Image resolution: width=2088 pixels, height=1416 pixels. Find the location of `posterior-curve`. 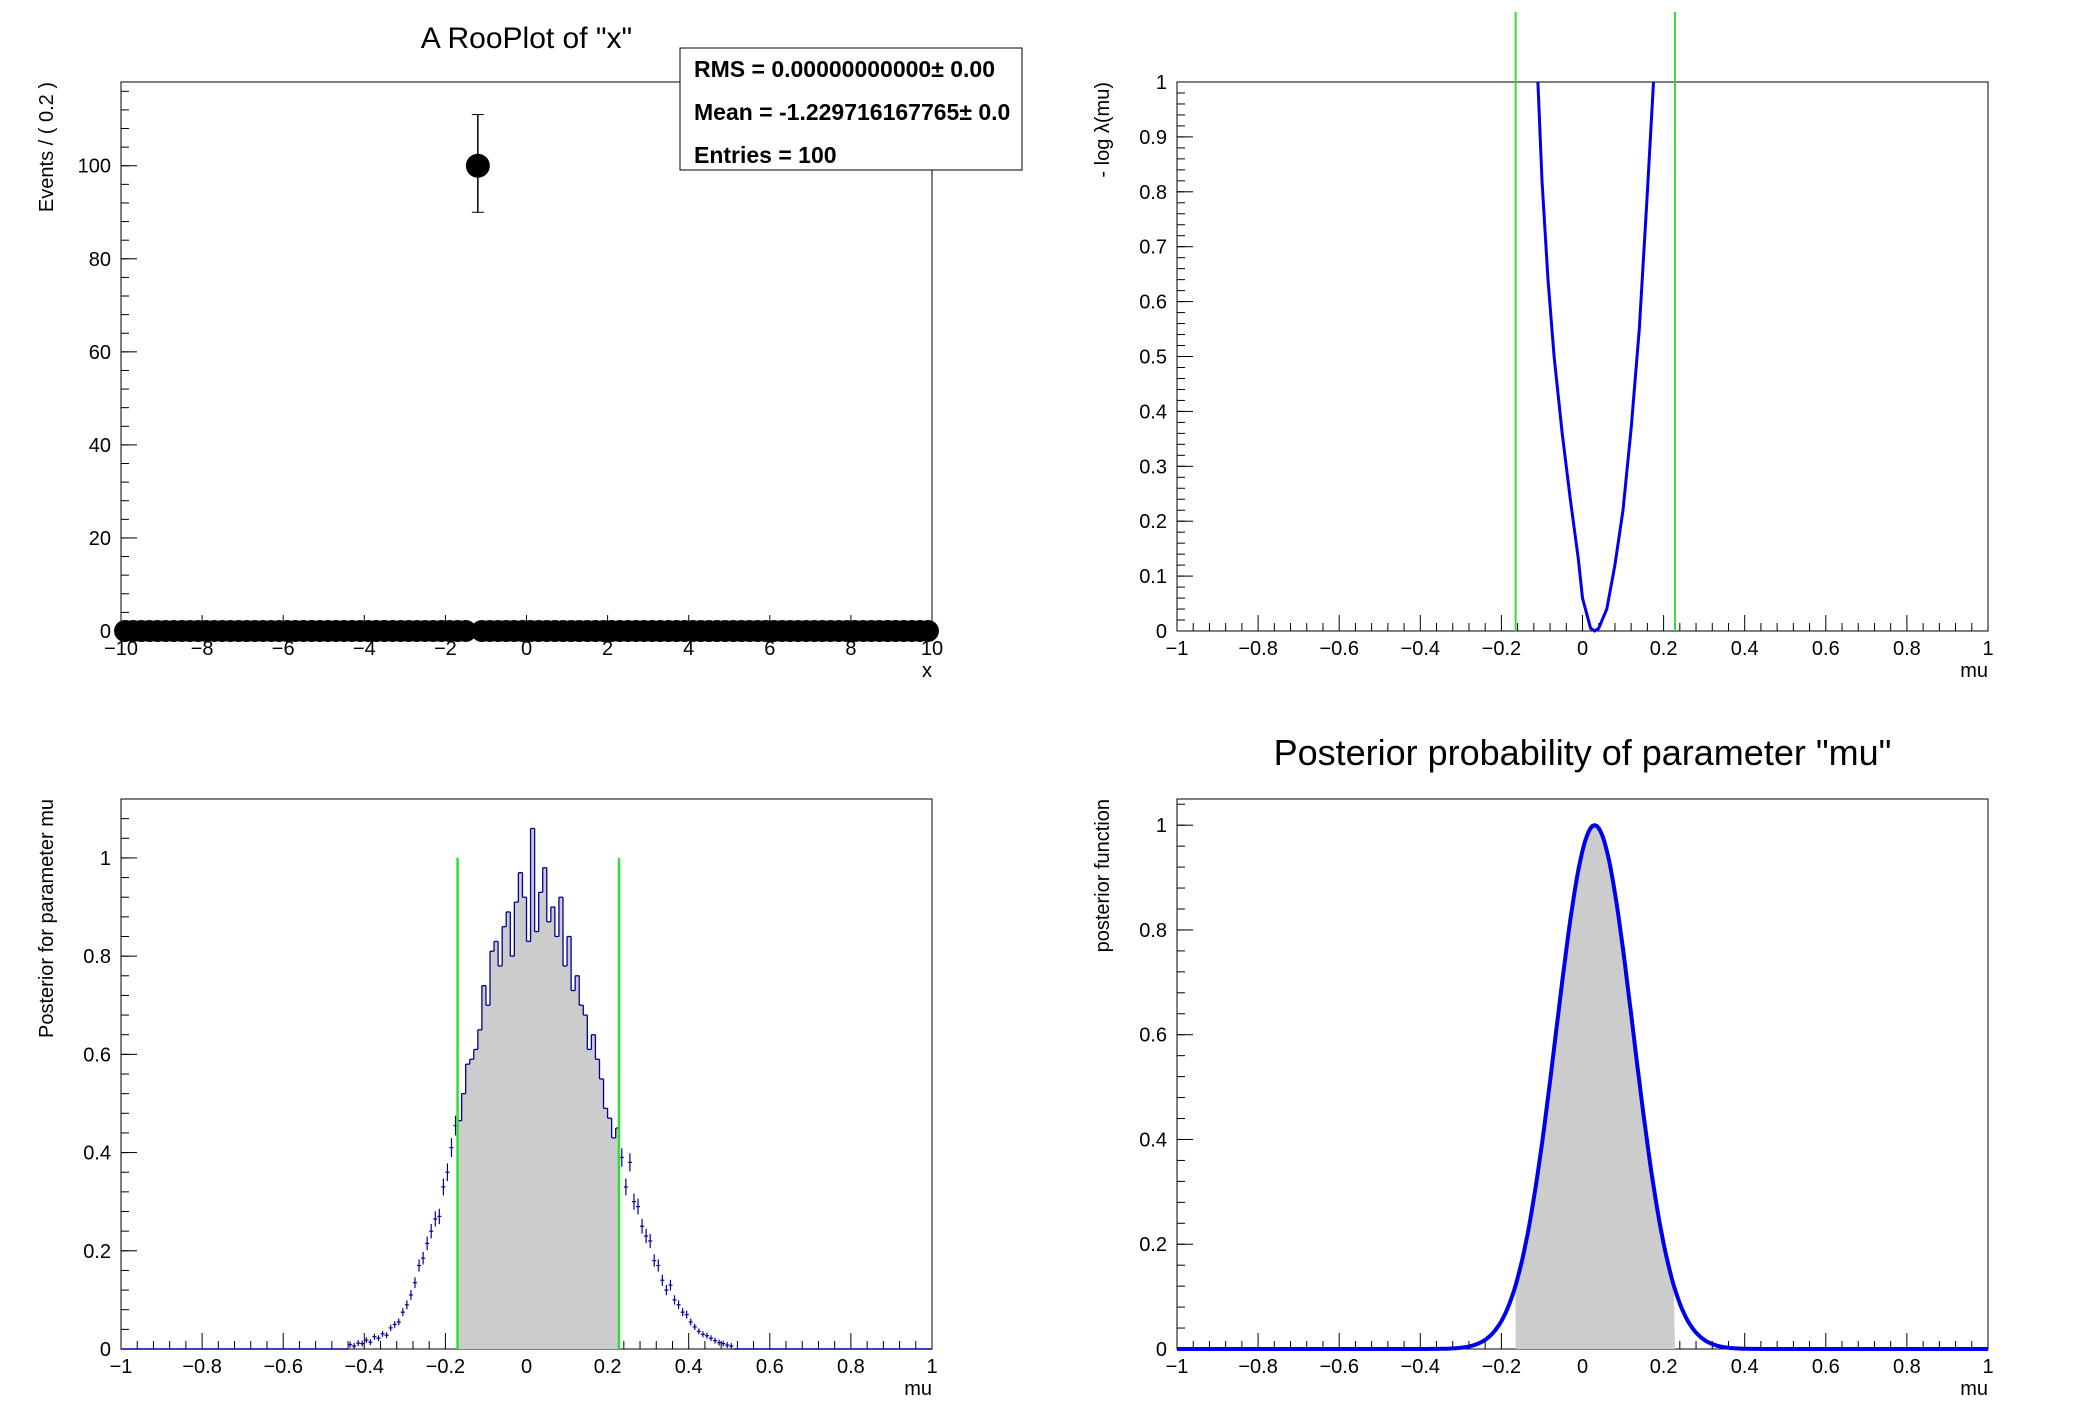

posterior-curve is located at coordinates (1582, 1087).